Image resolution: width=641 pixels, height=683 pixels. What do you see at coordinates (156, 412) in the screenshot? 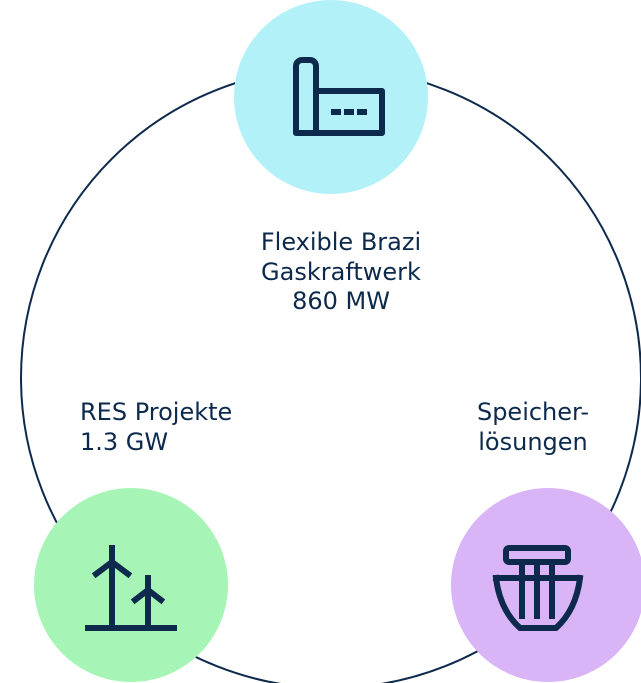
I see `node-label: RES Projekte` at bounding box center [156, 412].